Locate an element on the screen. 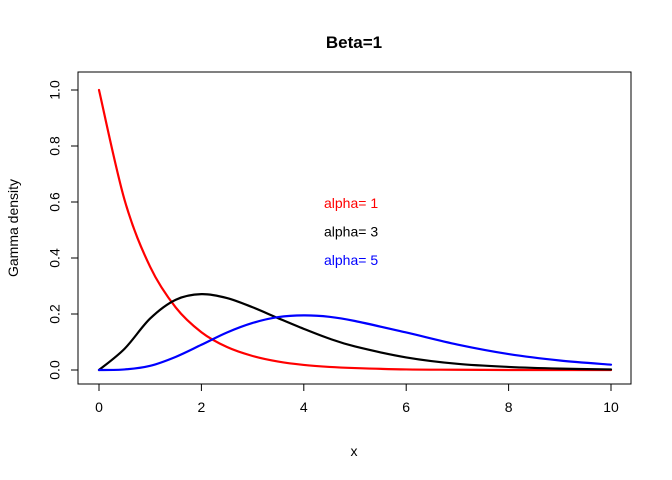  x-tick-label: 0 is located at coordinates (99, 407).